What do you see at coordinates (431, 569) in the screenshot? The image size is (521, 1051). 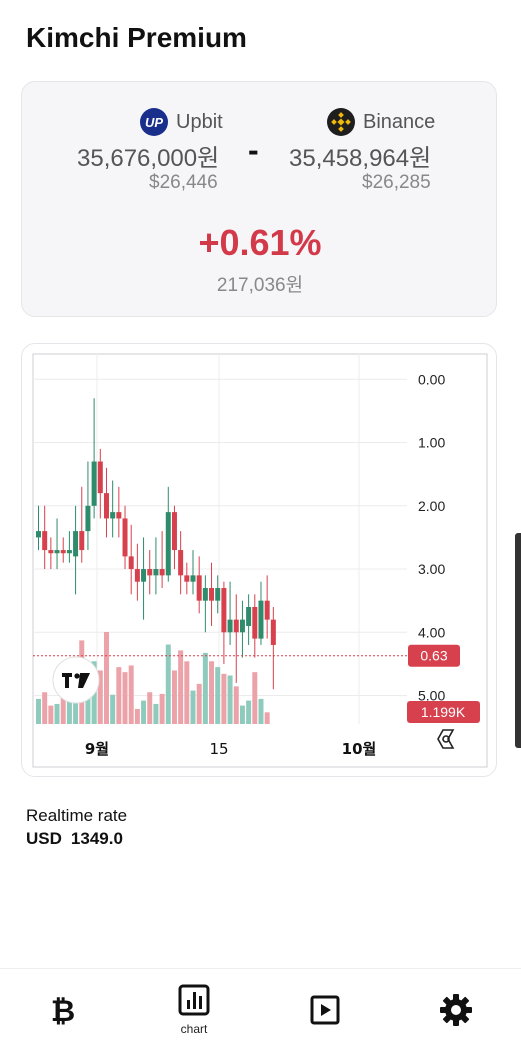 I see `y-tick-label: 3.00` at bounding box center [431, 569].